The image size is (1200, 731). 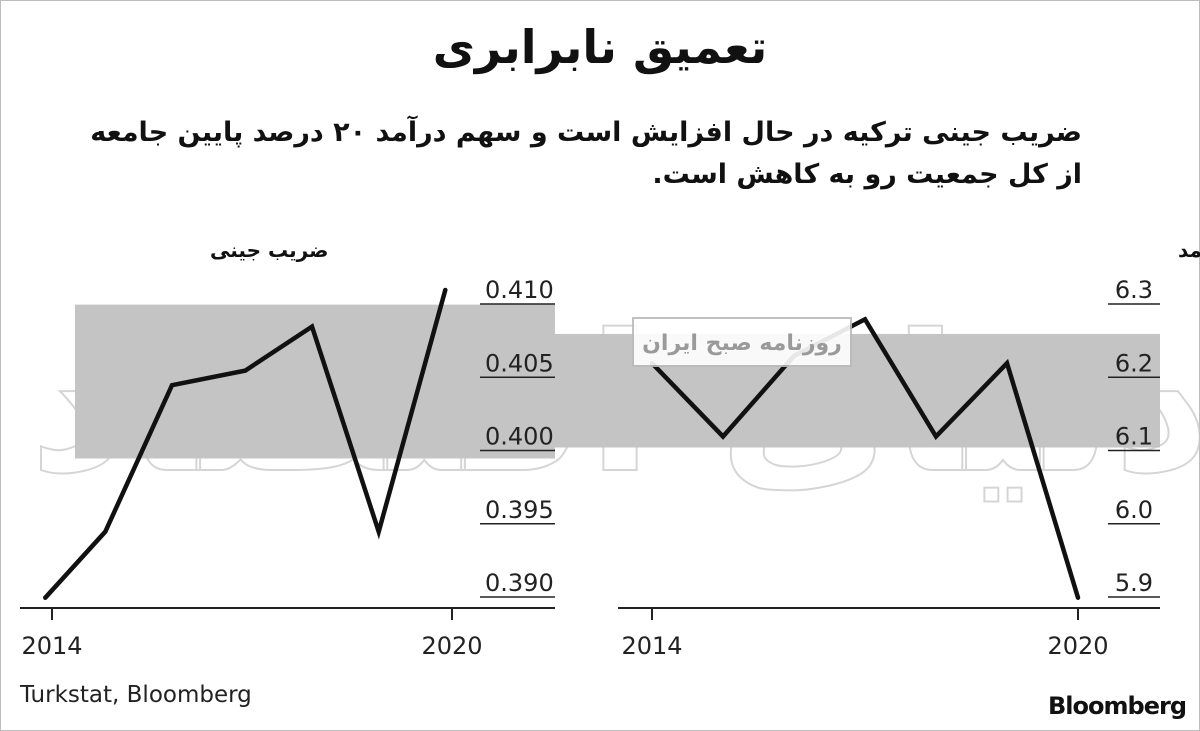 I want to click on y-tick-label: 0.400, so click(x=519, y=437).